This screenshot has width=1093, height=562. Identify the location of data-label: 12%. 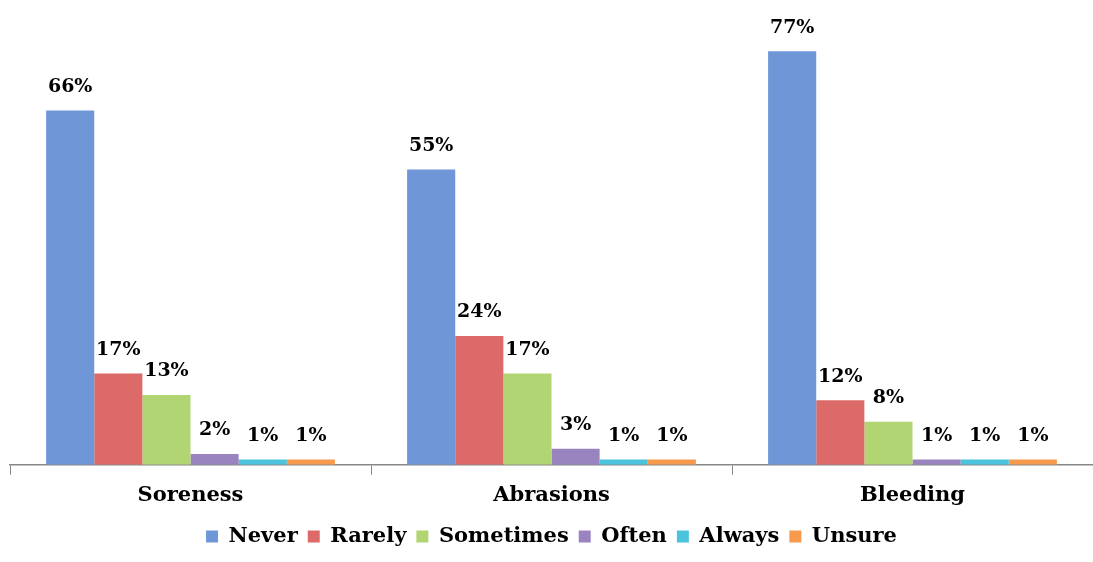
(840, 374).